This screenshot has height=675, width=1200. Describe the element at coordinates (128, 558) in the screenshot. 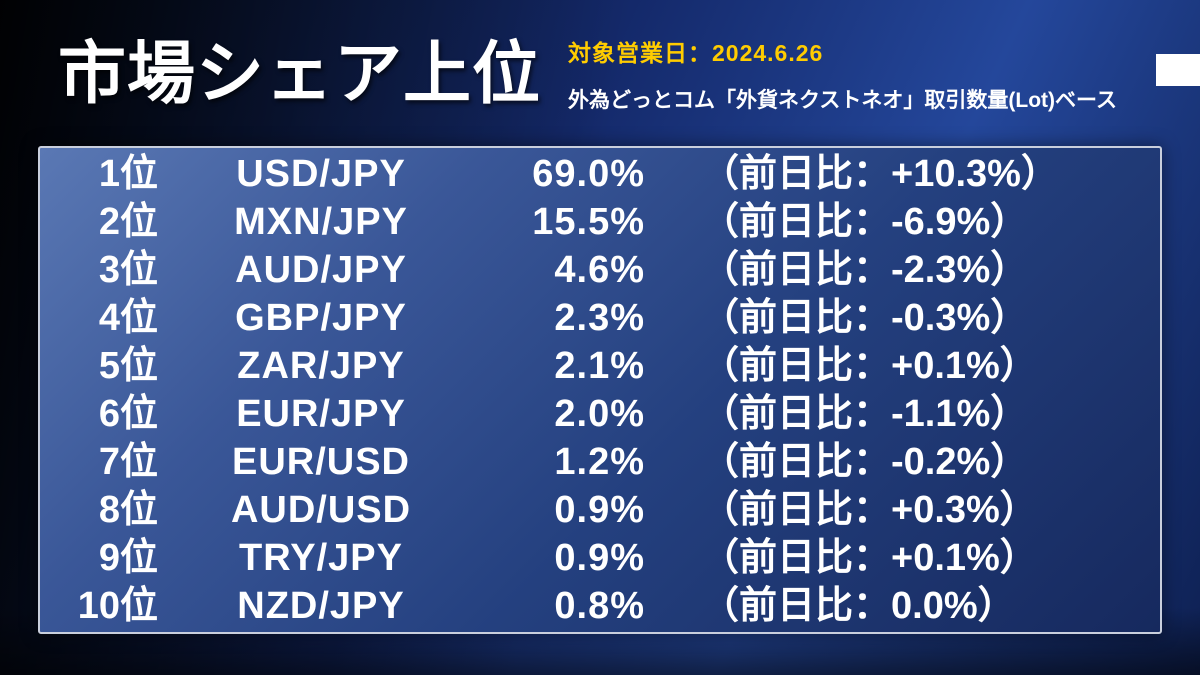

I see `rank-cell: 9位` at that location.